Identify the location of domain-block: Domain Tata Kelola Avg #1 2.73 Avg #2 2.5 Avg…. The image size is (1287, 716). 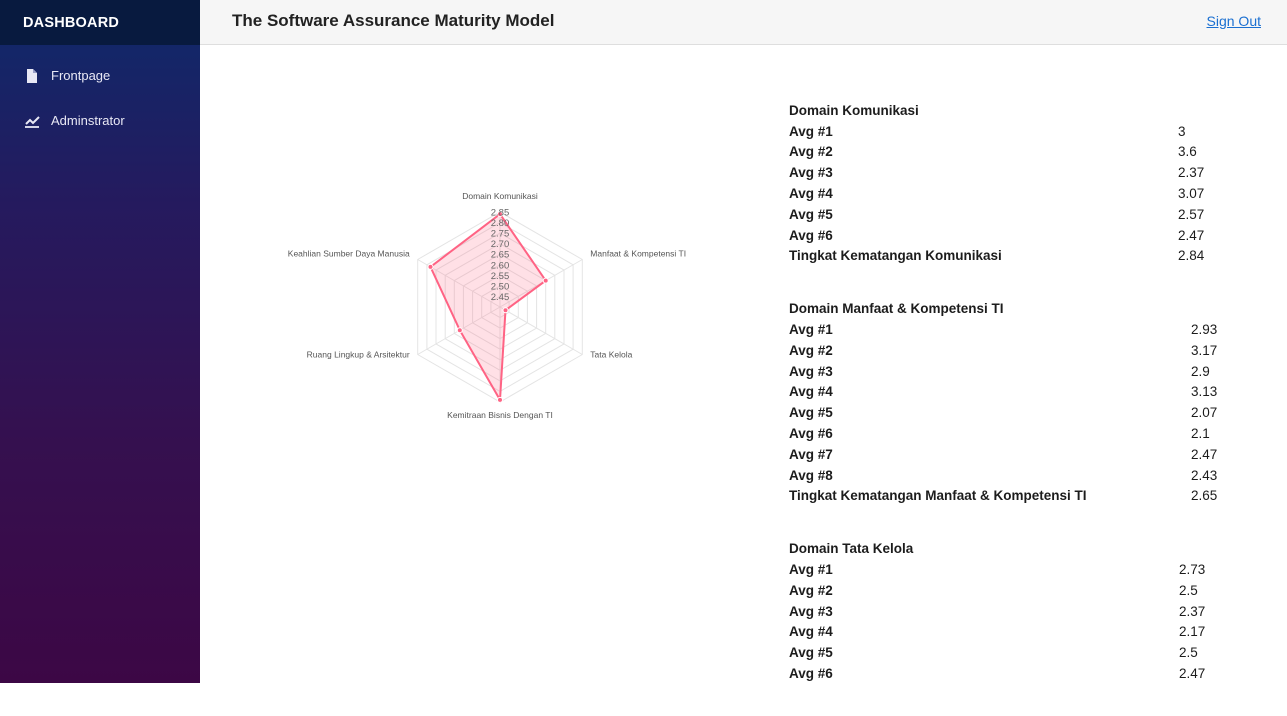
(1029, 611).